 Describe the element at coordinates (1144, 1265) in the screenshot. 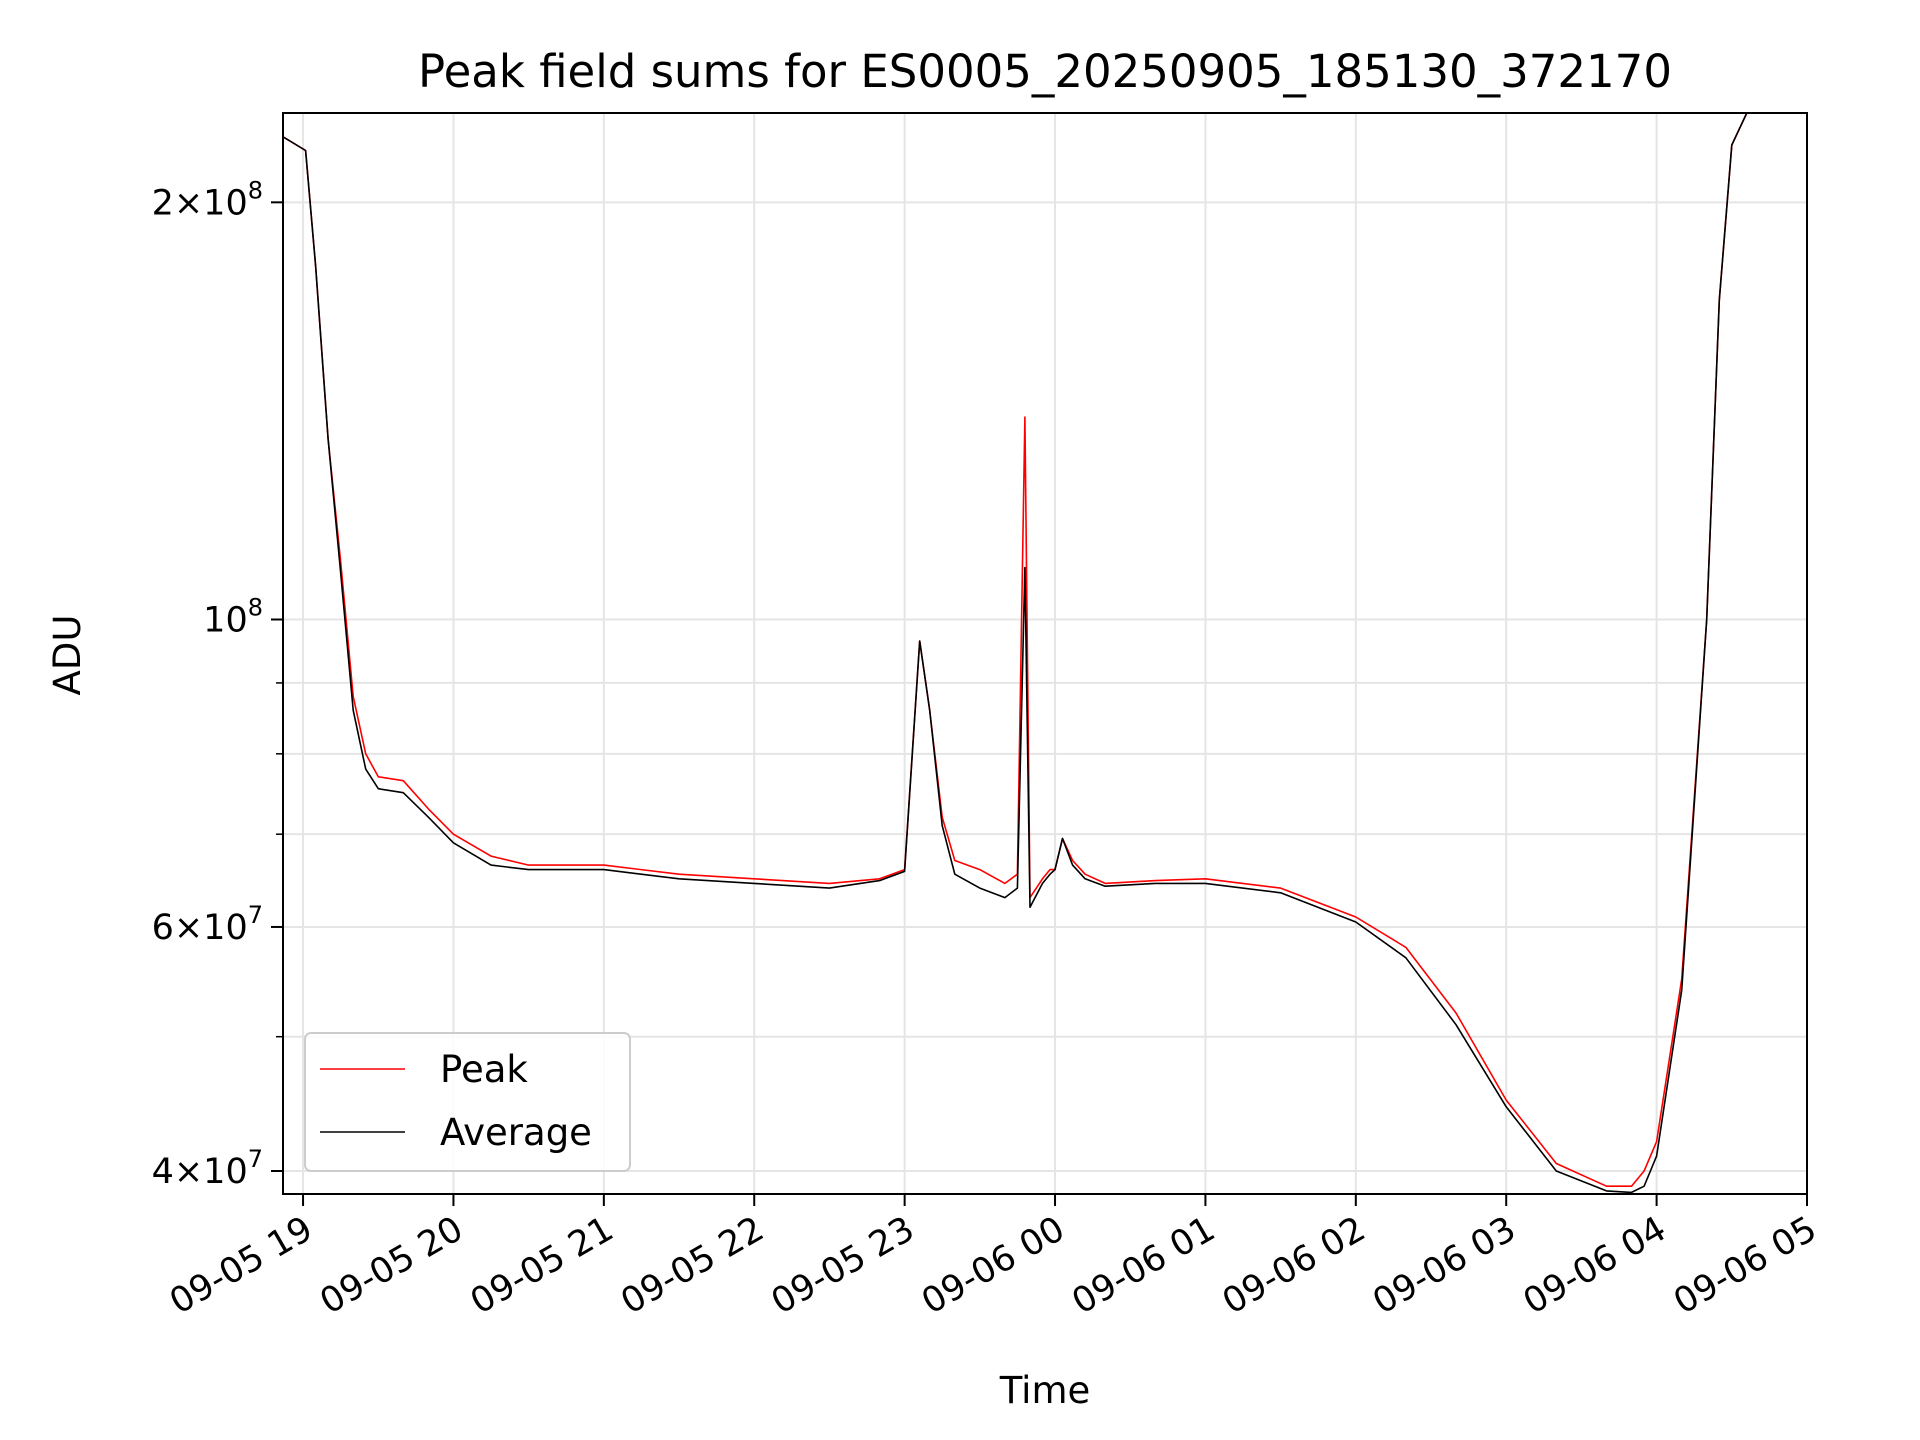

I see `x-tick-label: 09-06 01` at that location.